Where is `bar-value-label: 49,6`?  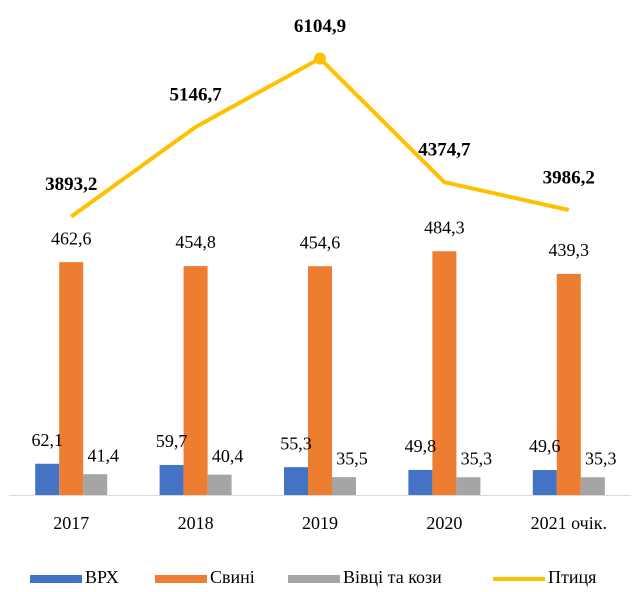 bar-value-label: 49,6 is located at coordinates (545, 446).